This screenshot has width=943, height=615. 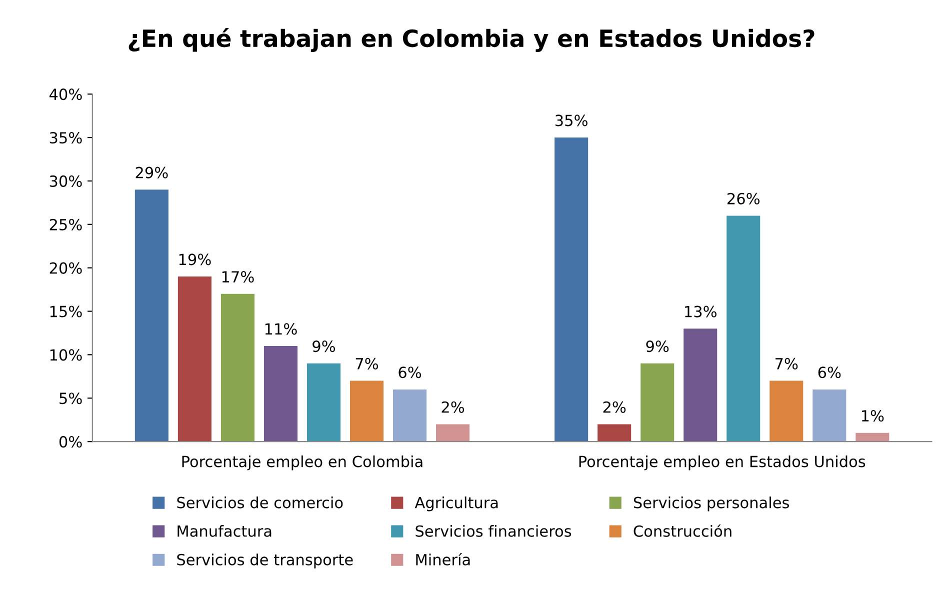 I want to click on data-label: 11%, so click(x=281, y=329).